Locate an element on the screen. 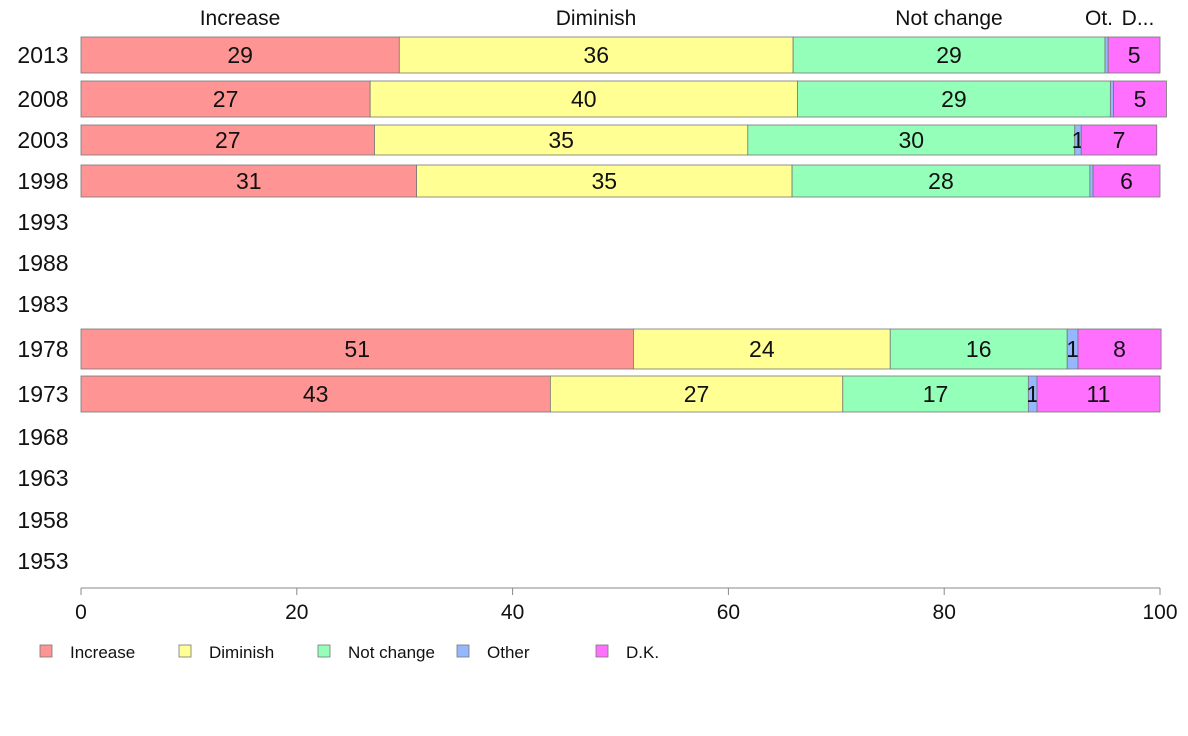  x-tick-label: 0 is located at coordinates (81, 612).